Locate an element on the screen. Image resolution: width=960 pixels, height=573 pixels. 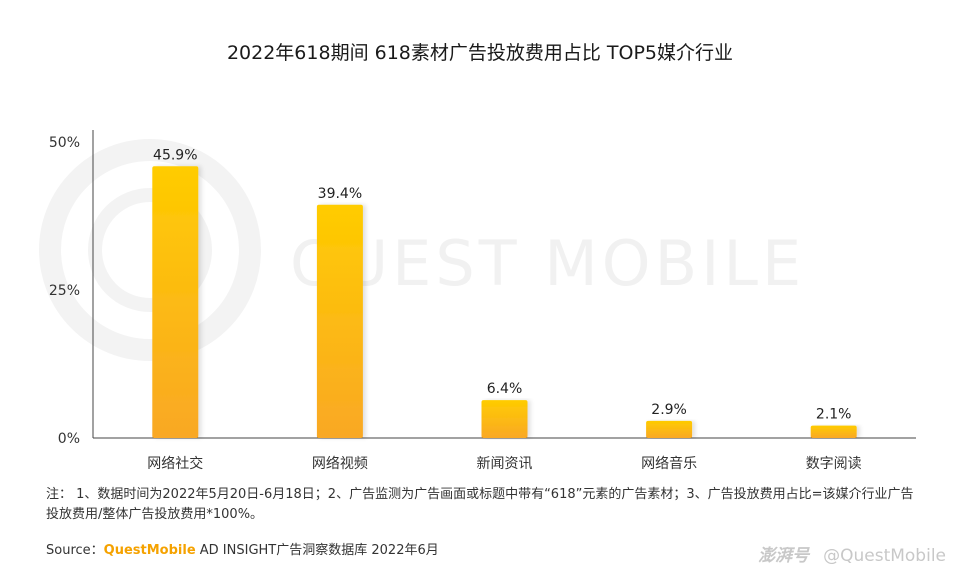
watermark-text: QUEST MOBILE is located at coordinates (547, 263).